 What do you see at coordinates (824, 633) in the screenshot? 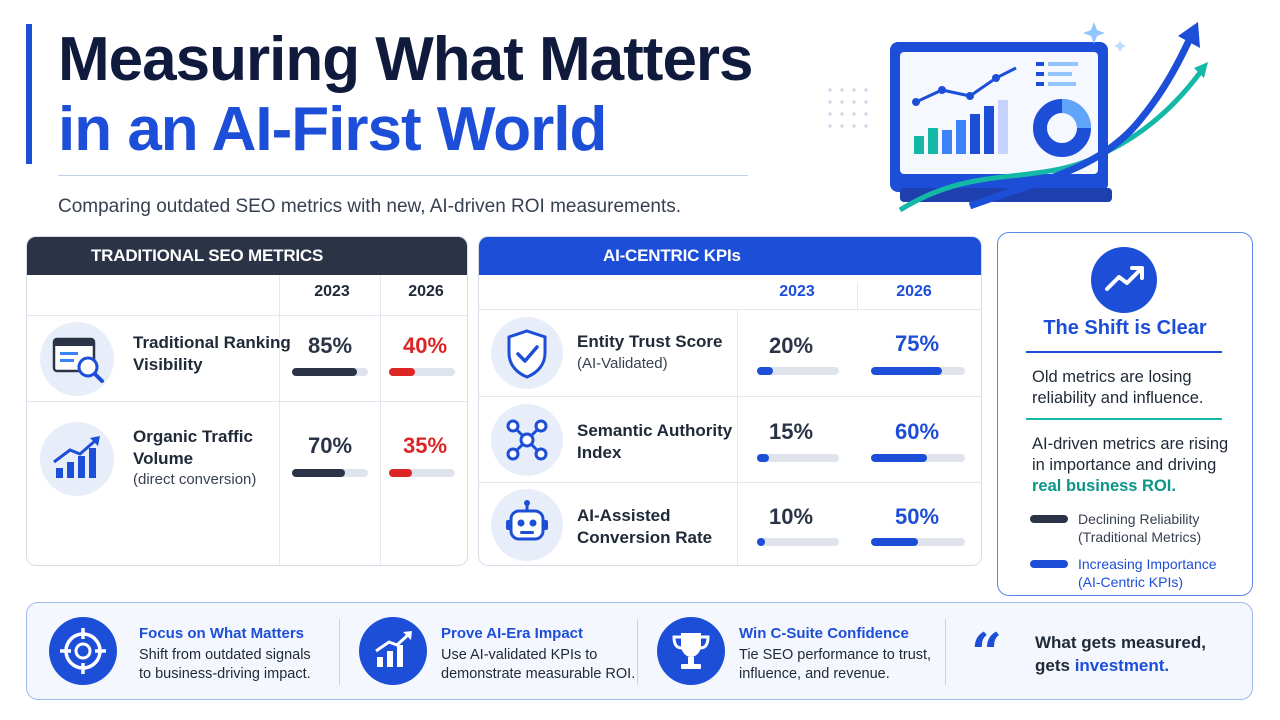
I see `footer-item-heading: Win C-Suite Confidence` at bounding box center [824, 633].